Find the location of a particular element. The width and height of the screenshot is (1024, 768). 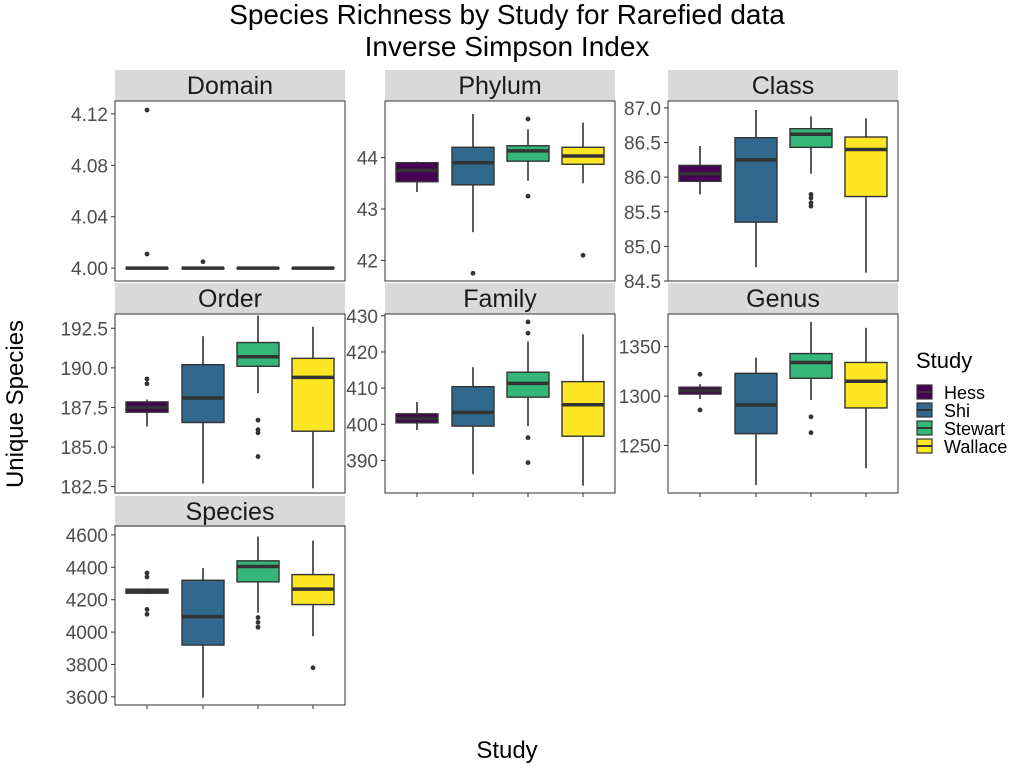

box-body-genus-stewart is located at coordinates (811, 365).